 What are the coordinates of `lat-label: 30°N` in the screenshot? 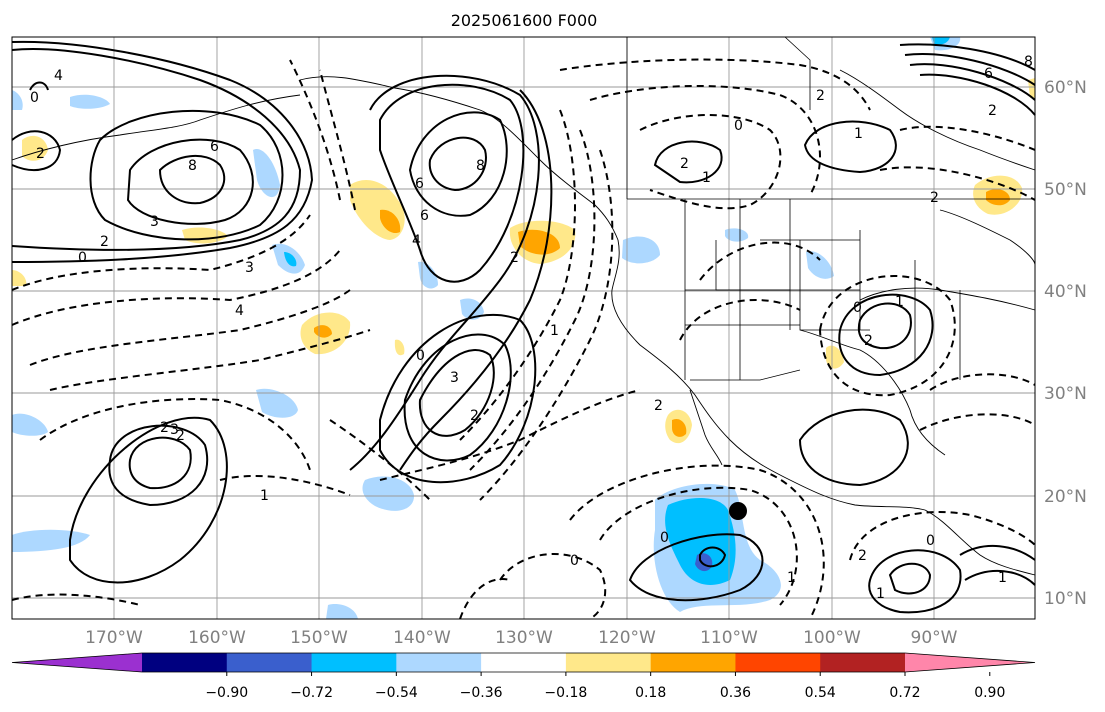 It's located at (1065, 394).